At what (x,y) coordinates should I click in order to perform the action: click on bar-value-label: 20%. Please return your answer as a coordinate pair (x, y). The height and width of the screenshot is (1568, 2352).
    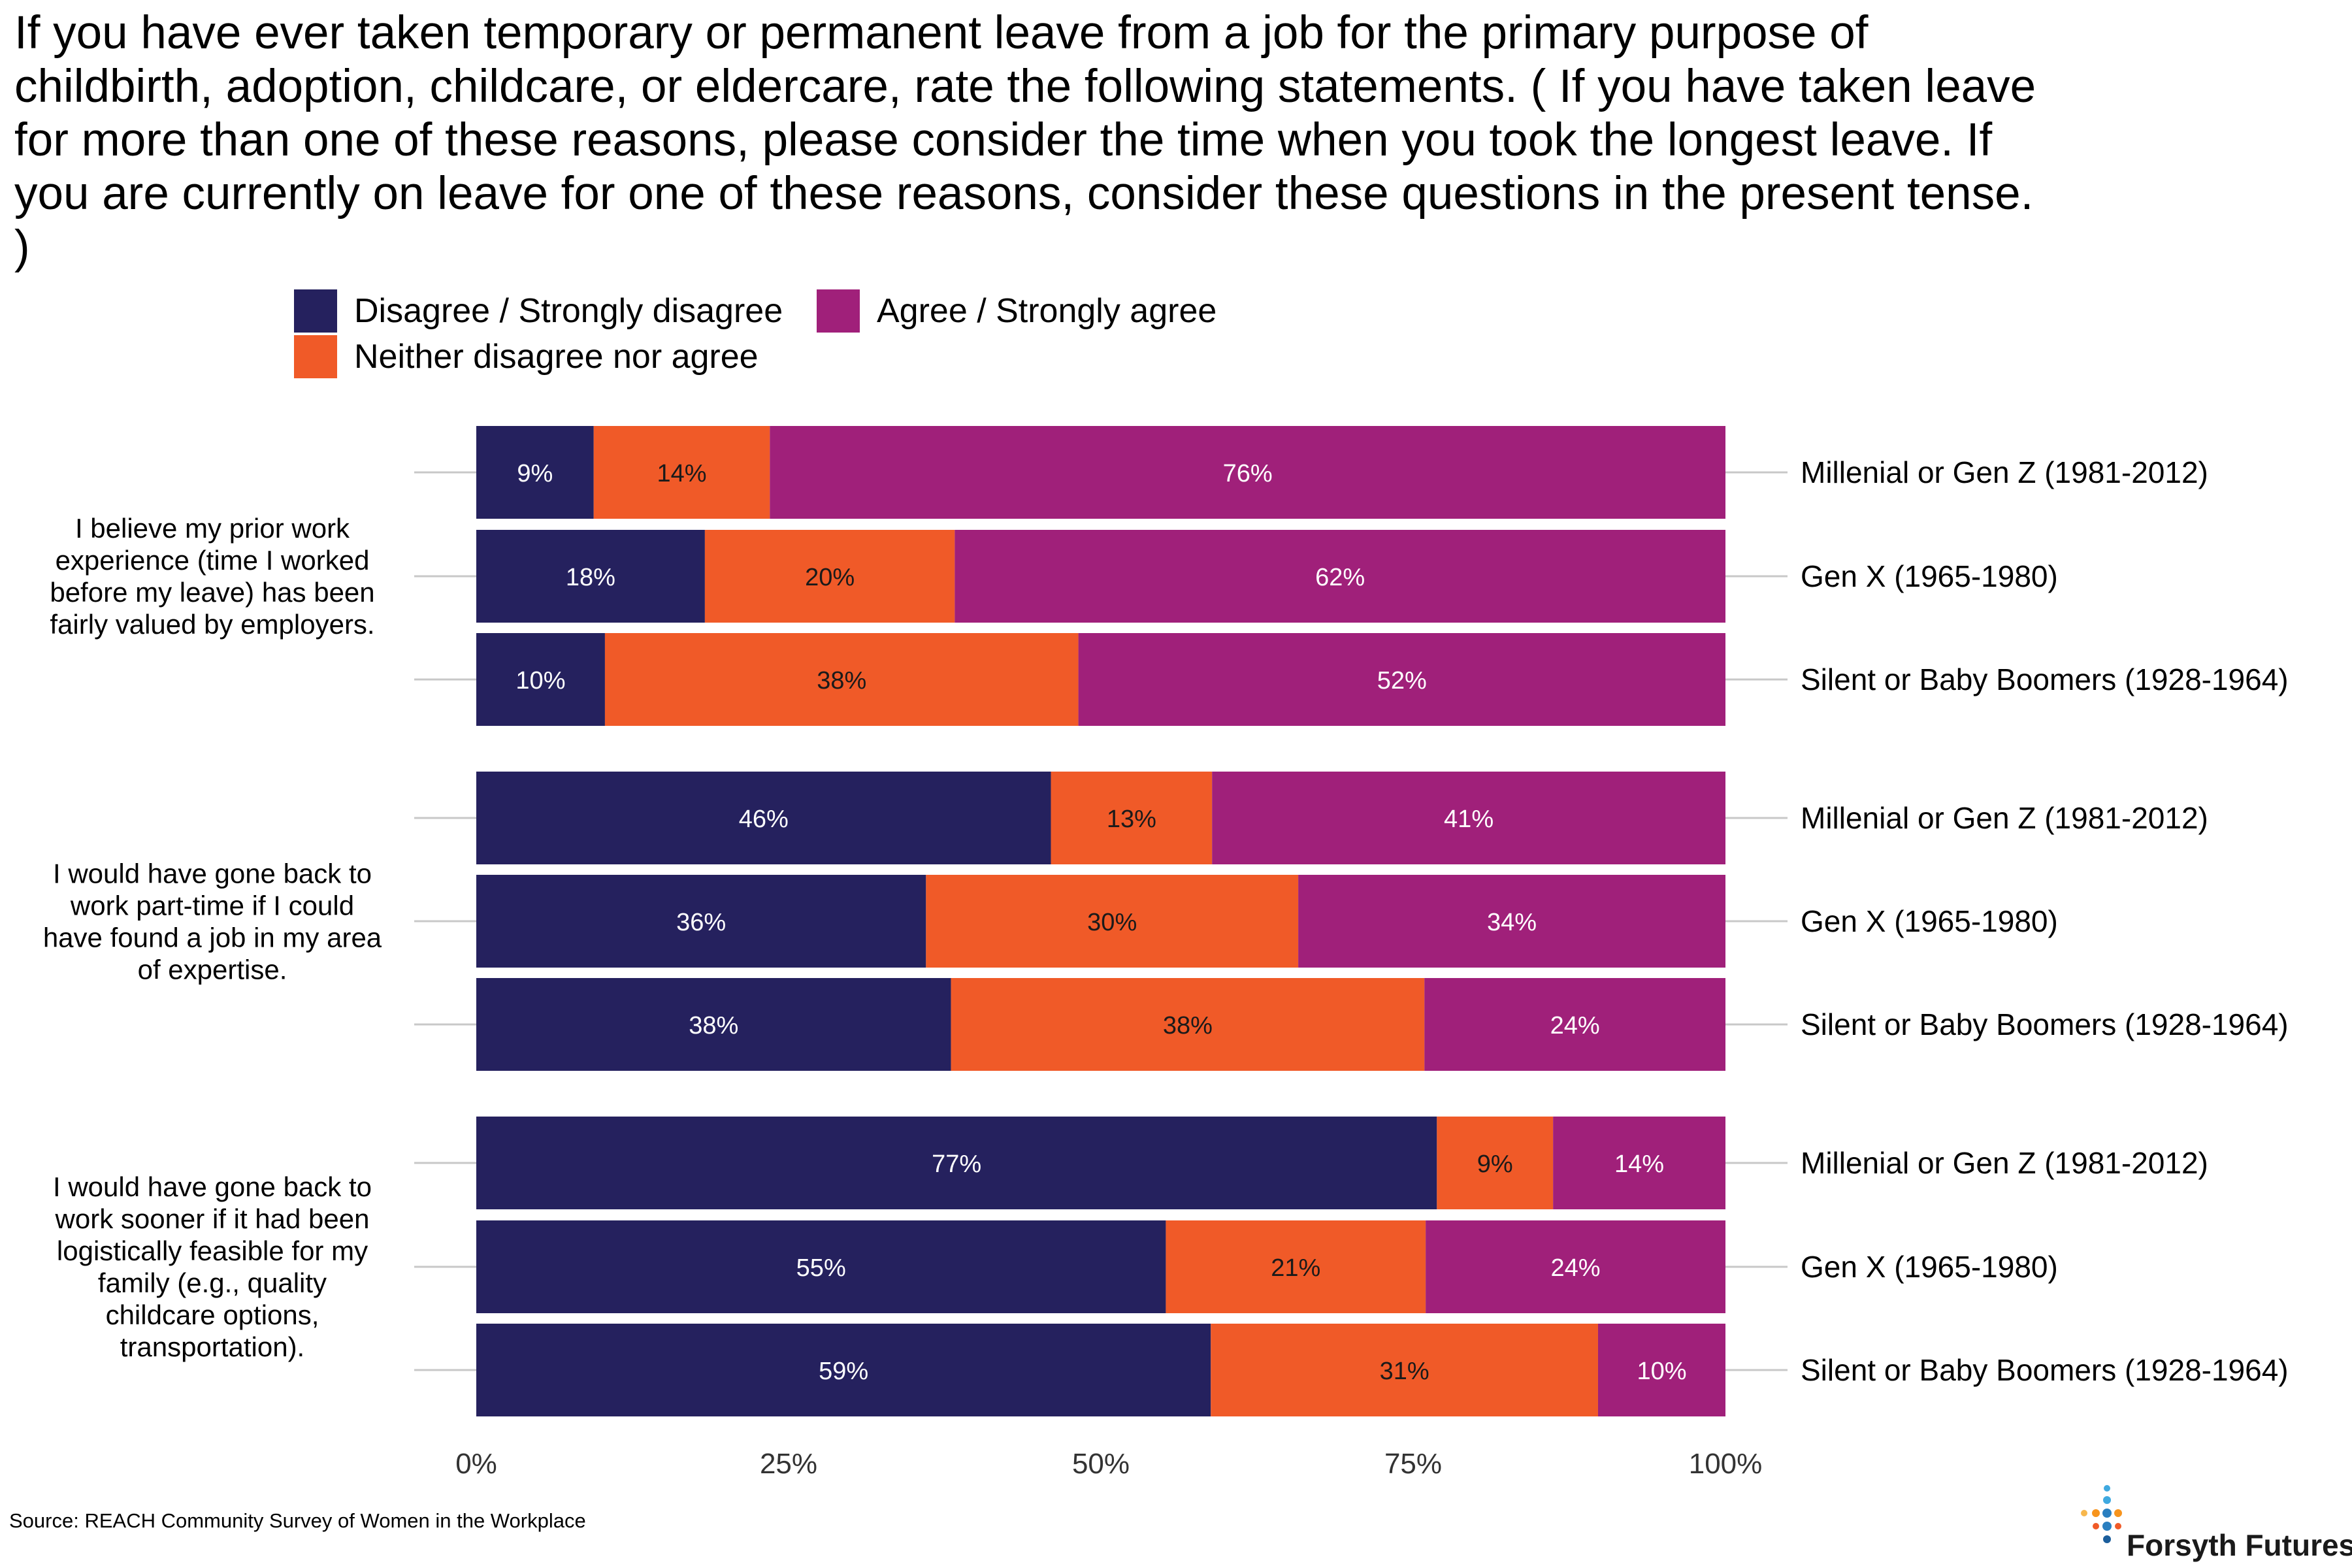
    Looking at the image, I should click on (830, 577).